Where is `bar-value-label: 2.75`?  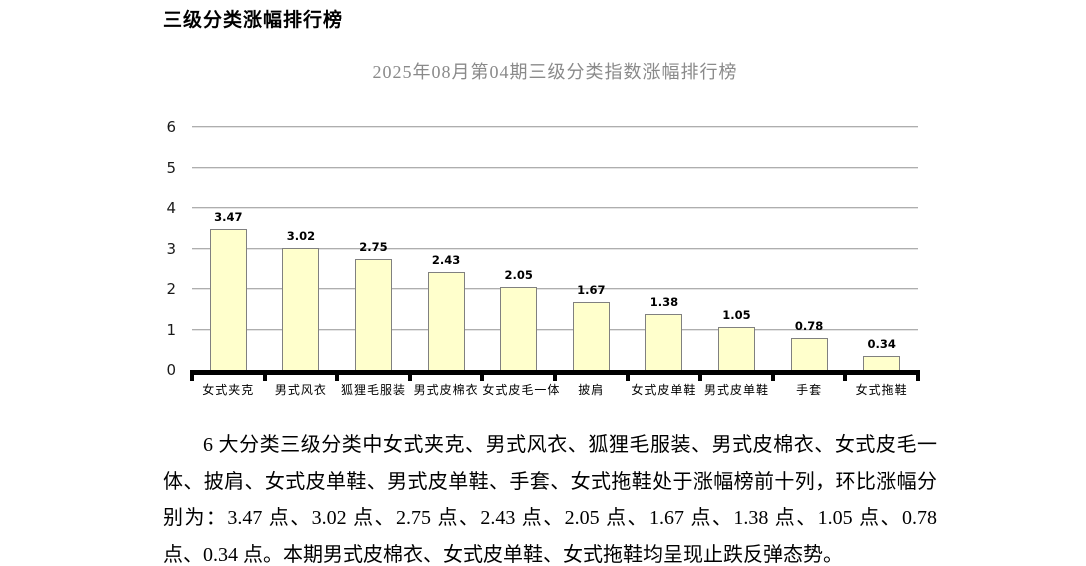 bar-value-label: 2.75 is located at coordinates (373, 246).